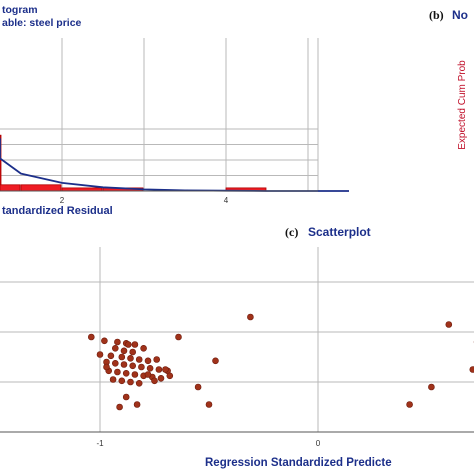  What do you see at coordinates (448, 79) in the screenshot?
I see `normal-pp-panel: (b) No Expected Cum Prob` at bounding box center [448, 79].